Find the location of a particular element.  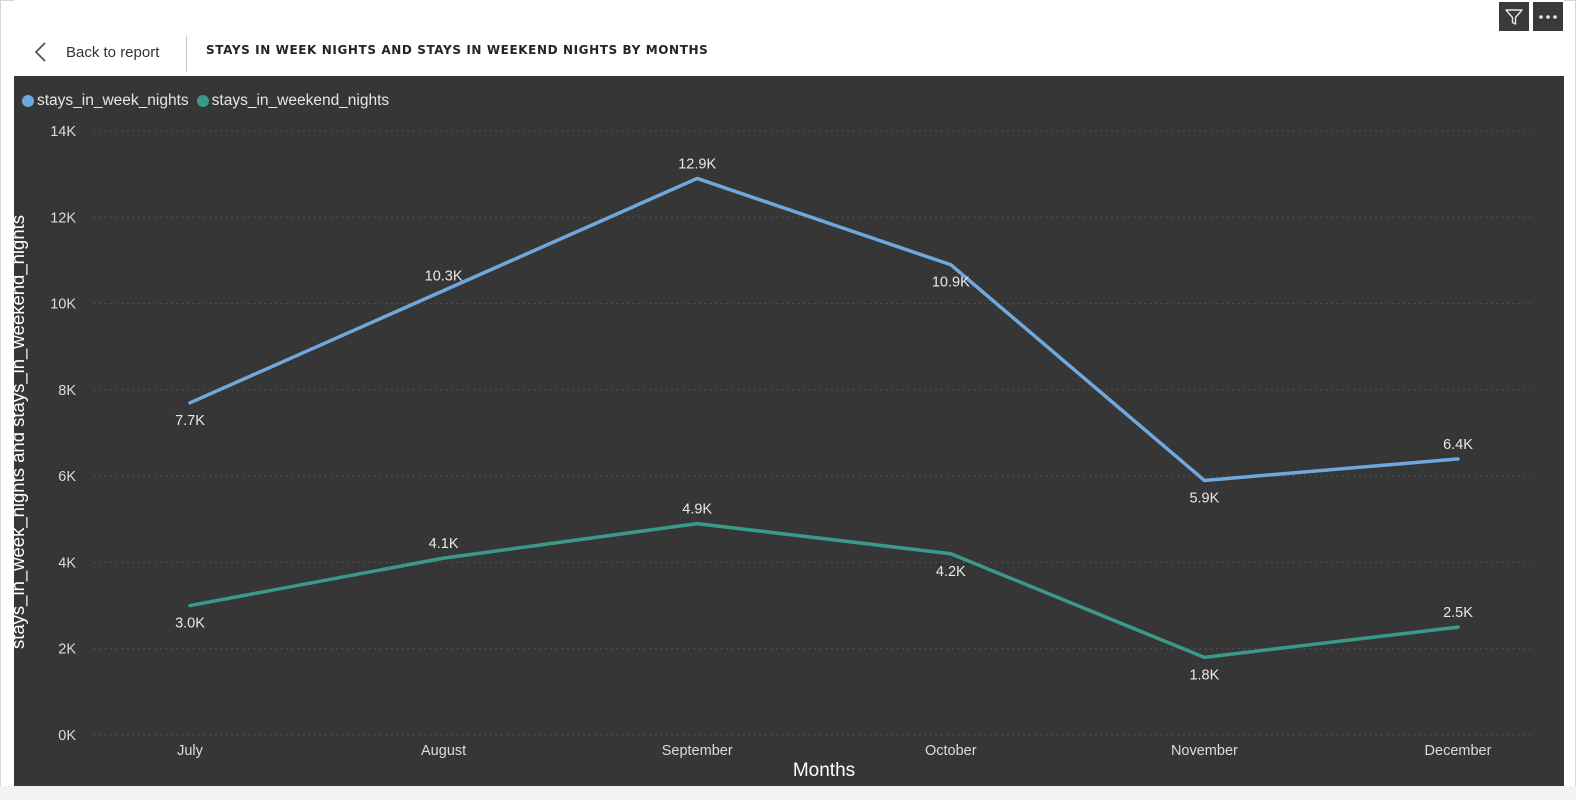

data-label: 7.7K is located at coordinates (190, 421).